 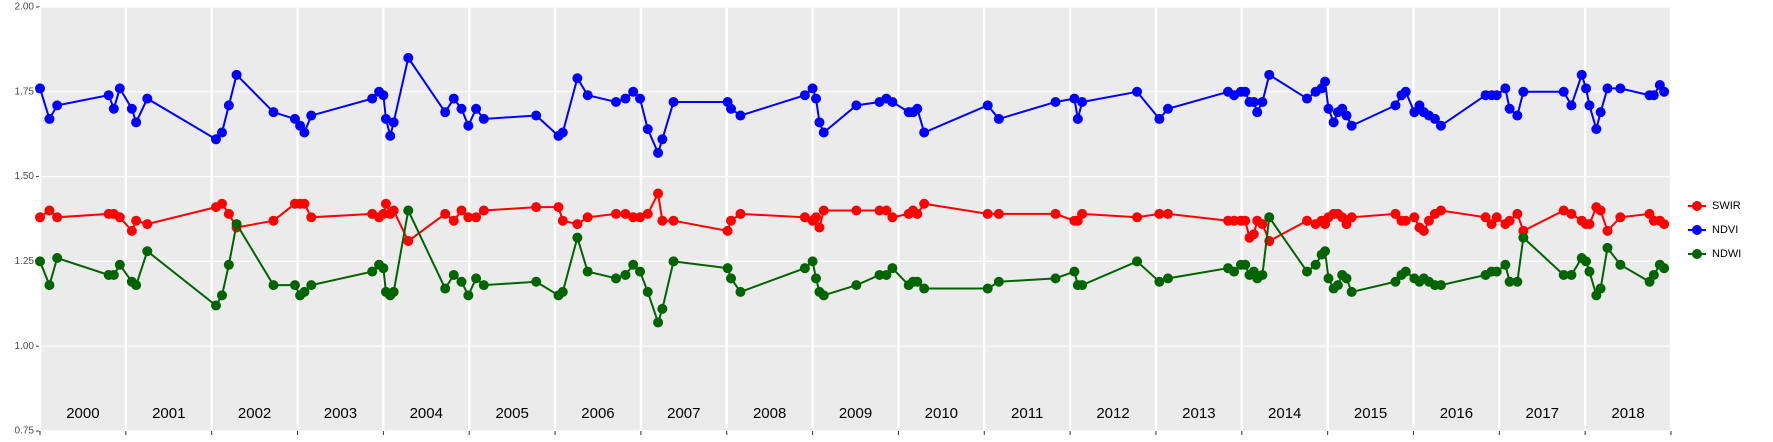 I want to click on year-label: 2004, so click(x=426, y=413).